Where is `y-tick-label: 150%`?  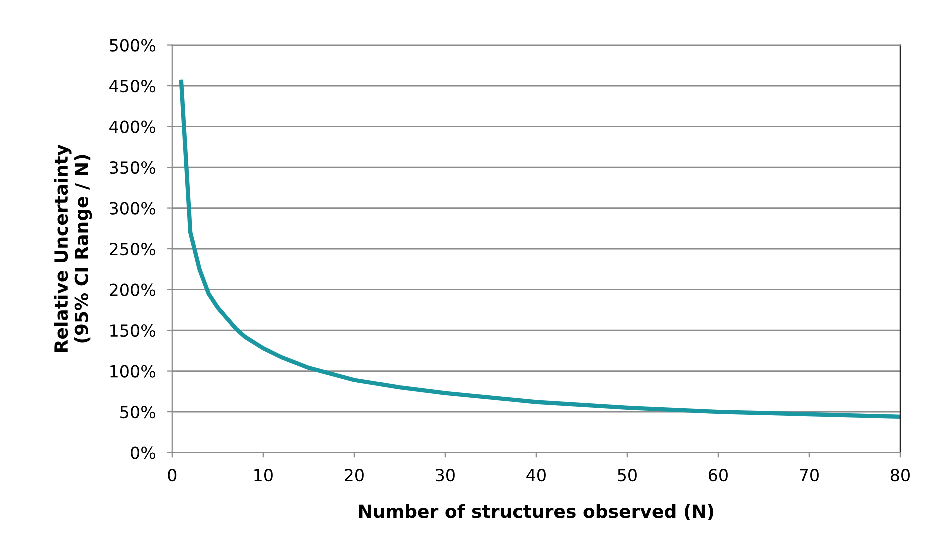 y-tick-label: 150% is located at coordinates (133, 331).